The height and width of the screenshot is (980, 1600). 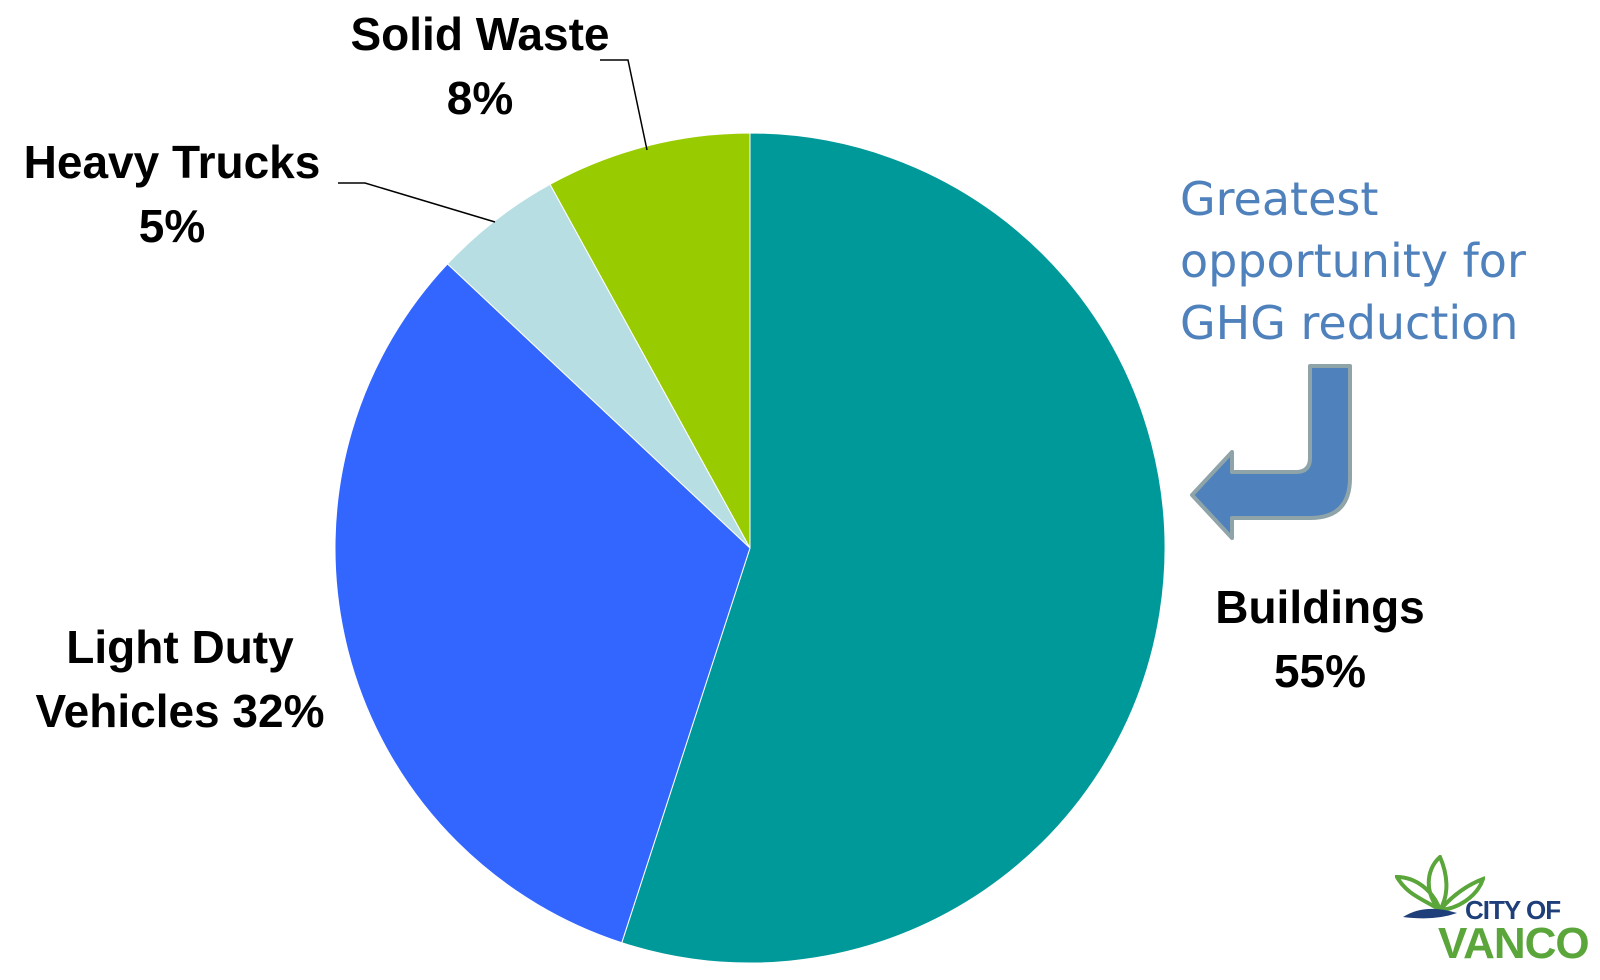 I want to click on label-heavy-trucks: Heavy Trucks 5%, so click(x=172, y=194).